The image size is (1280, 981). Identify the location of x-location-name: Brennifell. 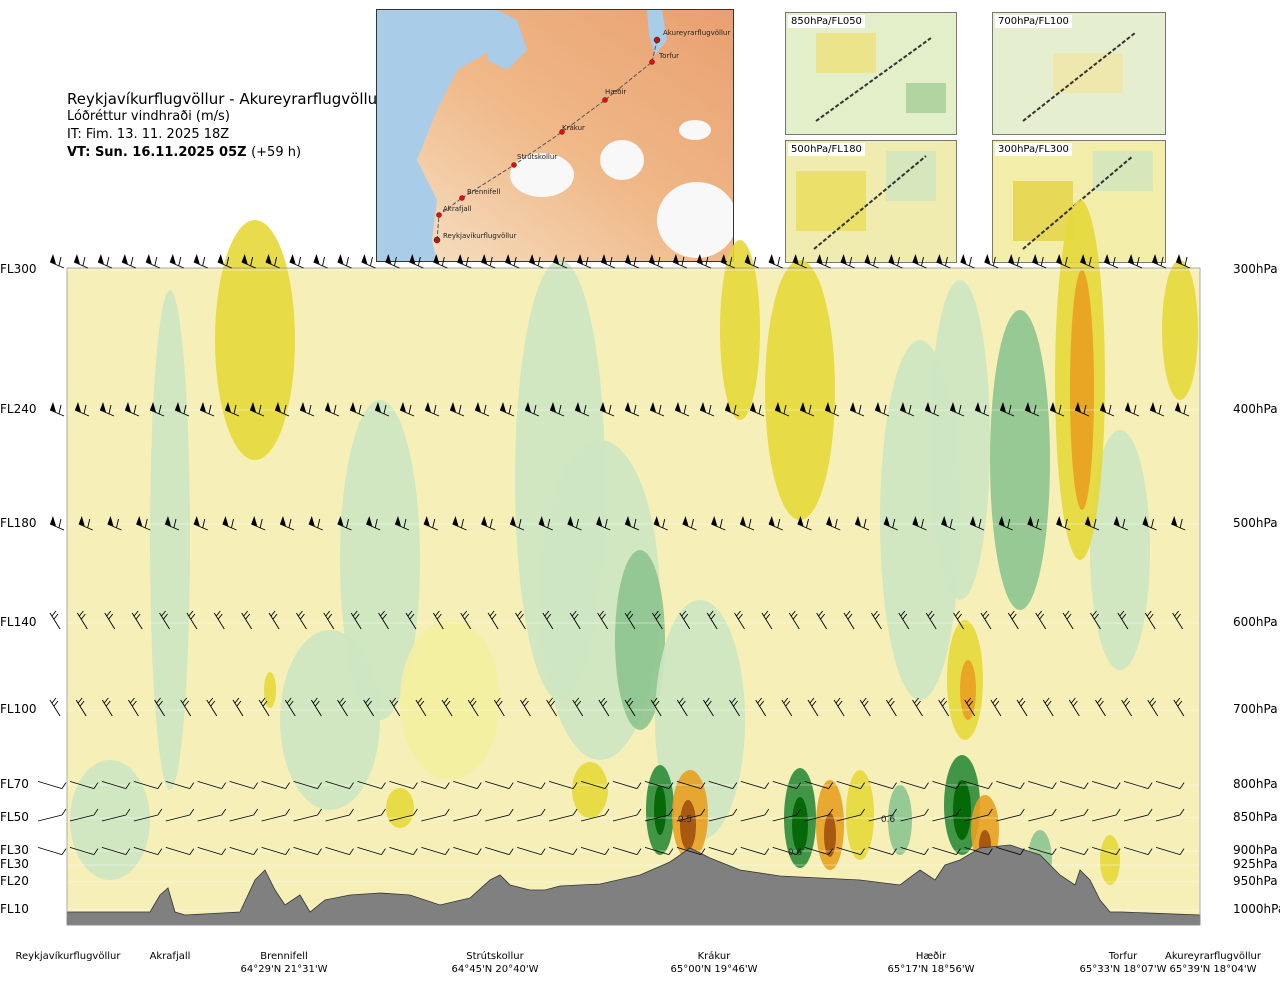
(284, 956).